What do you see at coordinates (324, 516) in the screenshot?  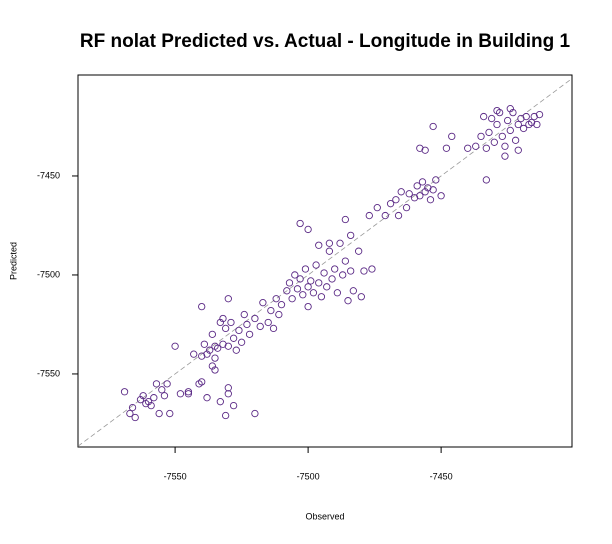 I see `x-axis-label: Observed` at bounding box center [324, 516].